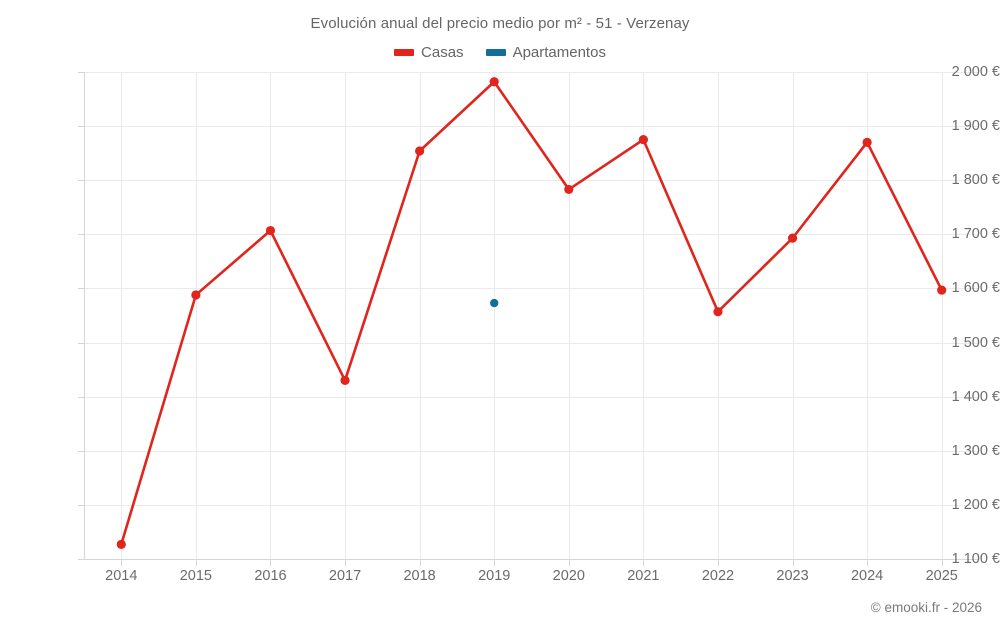 The image size is (1000, 625). I want to click on x-axis-tick-label: 2020, so click(568, 576).